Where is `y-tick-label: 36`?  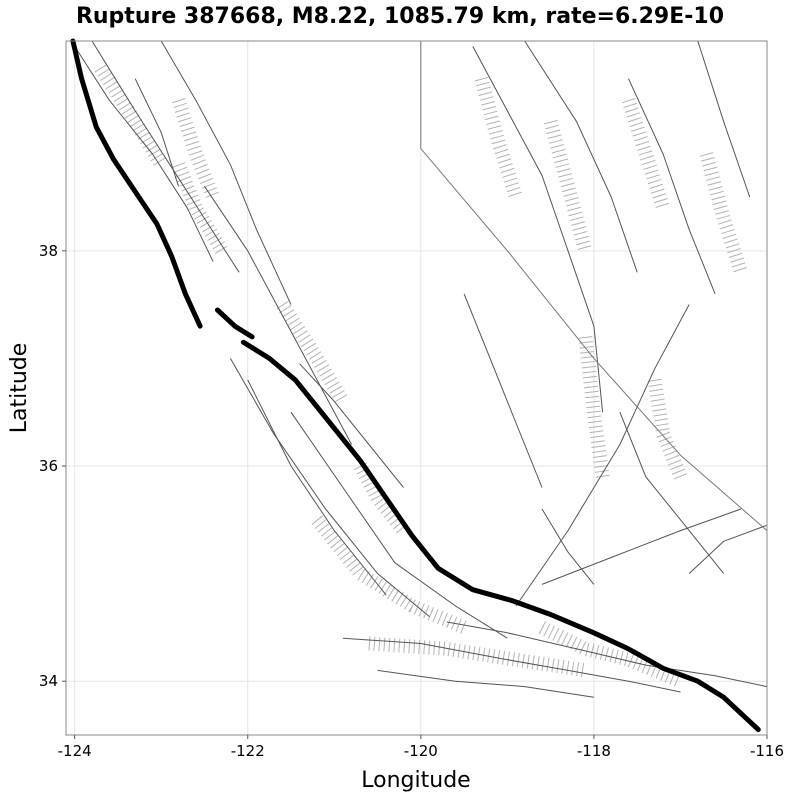
y-tick-label: 36 is located at coordinates (48, 466).